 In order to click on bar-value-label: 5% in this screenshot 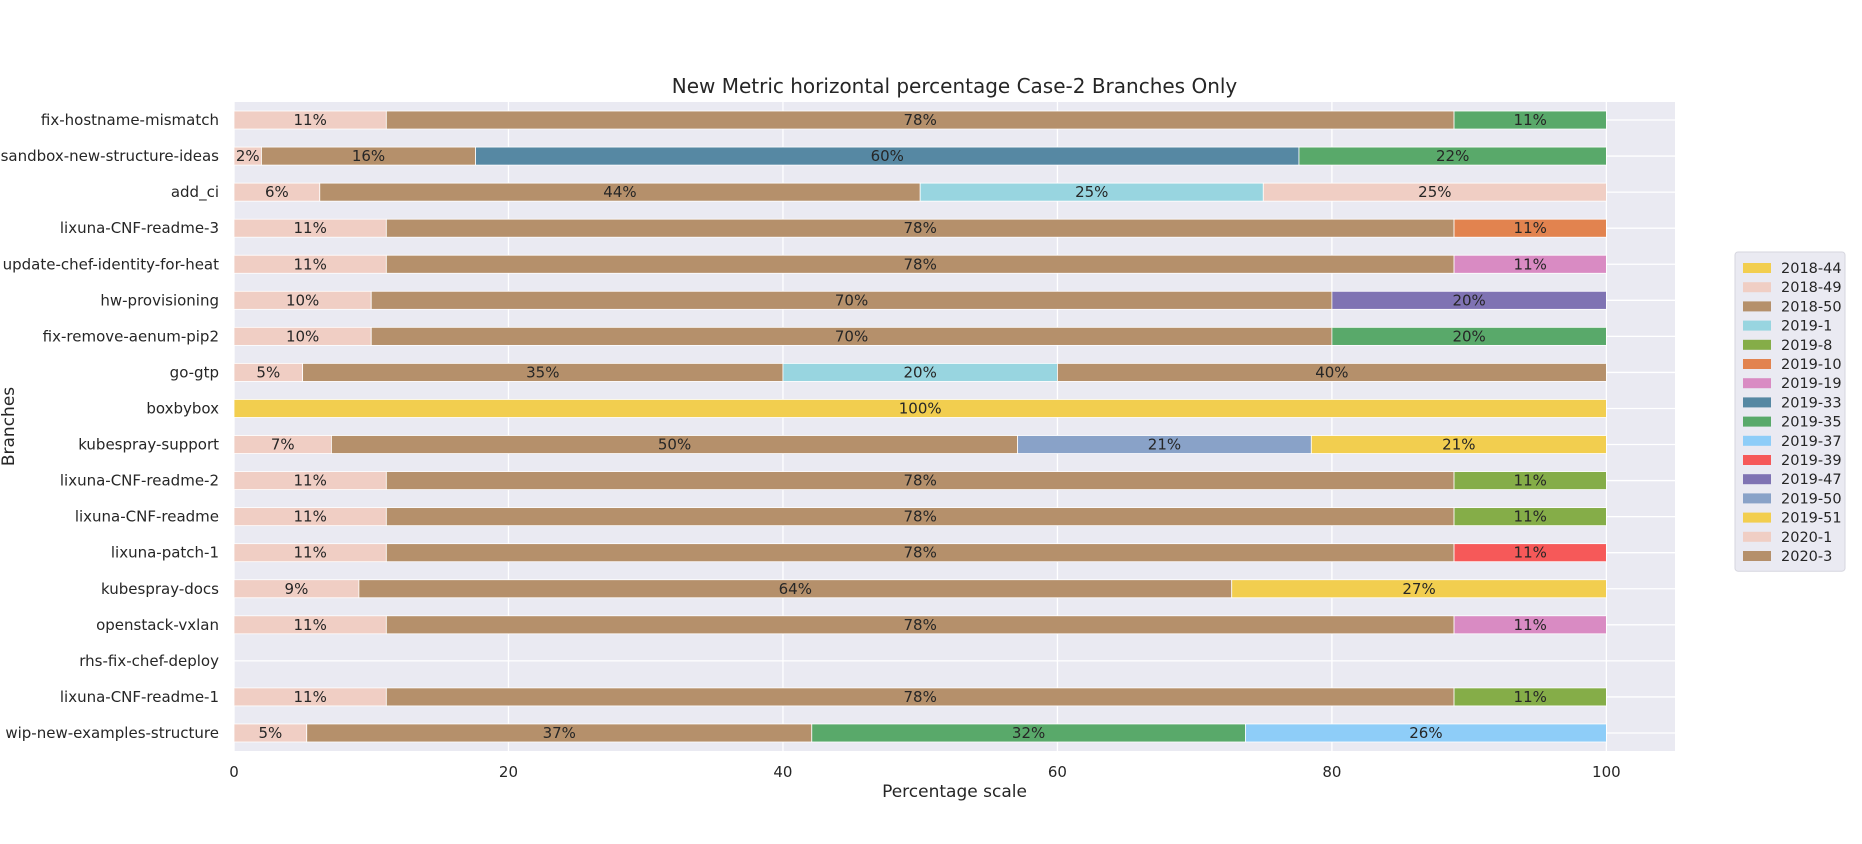, I will do `click(270, 733)`.